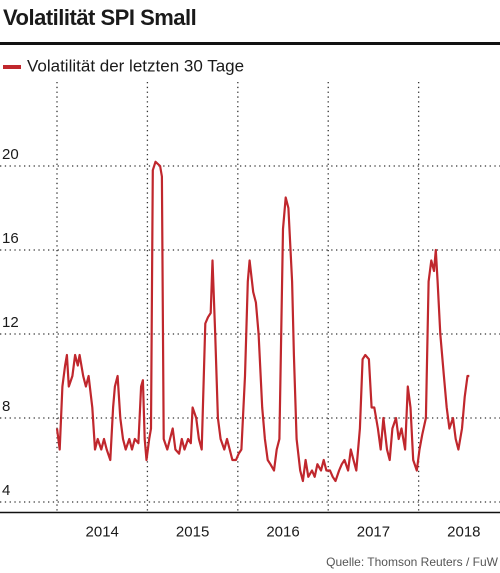  I want to click on x-tick-label: 2014, so click(102, 531).